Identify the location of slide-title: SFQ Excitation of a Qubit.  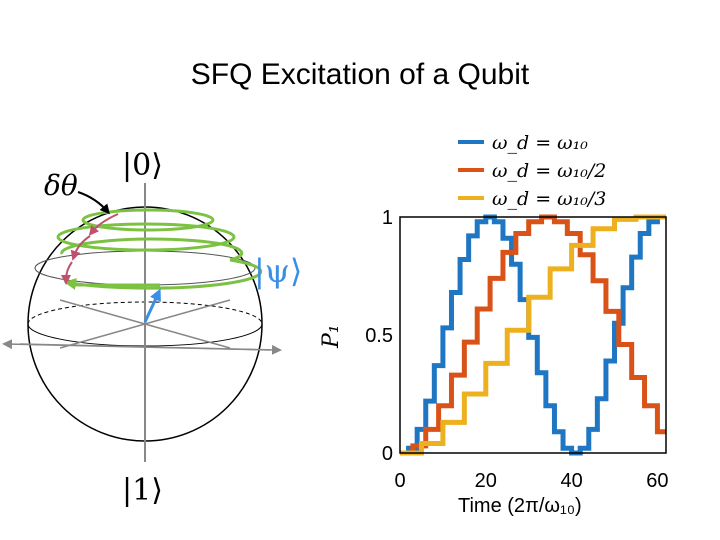
(360, 74).